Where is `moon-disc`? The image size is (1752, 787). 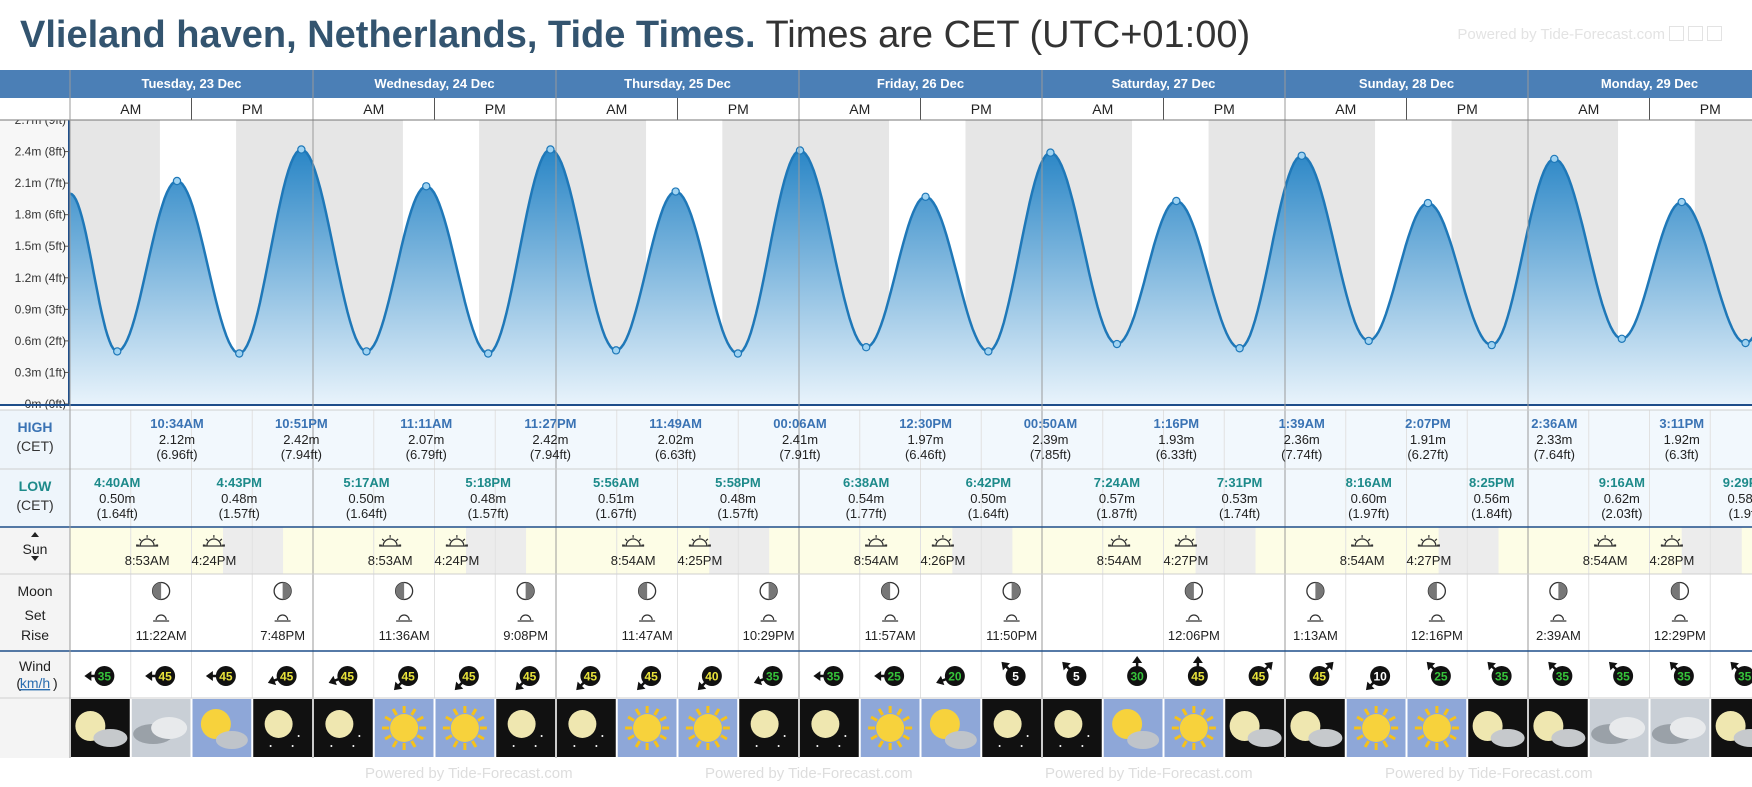
moon-disc is located at coordinates (582, 724).